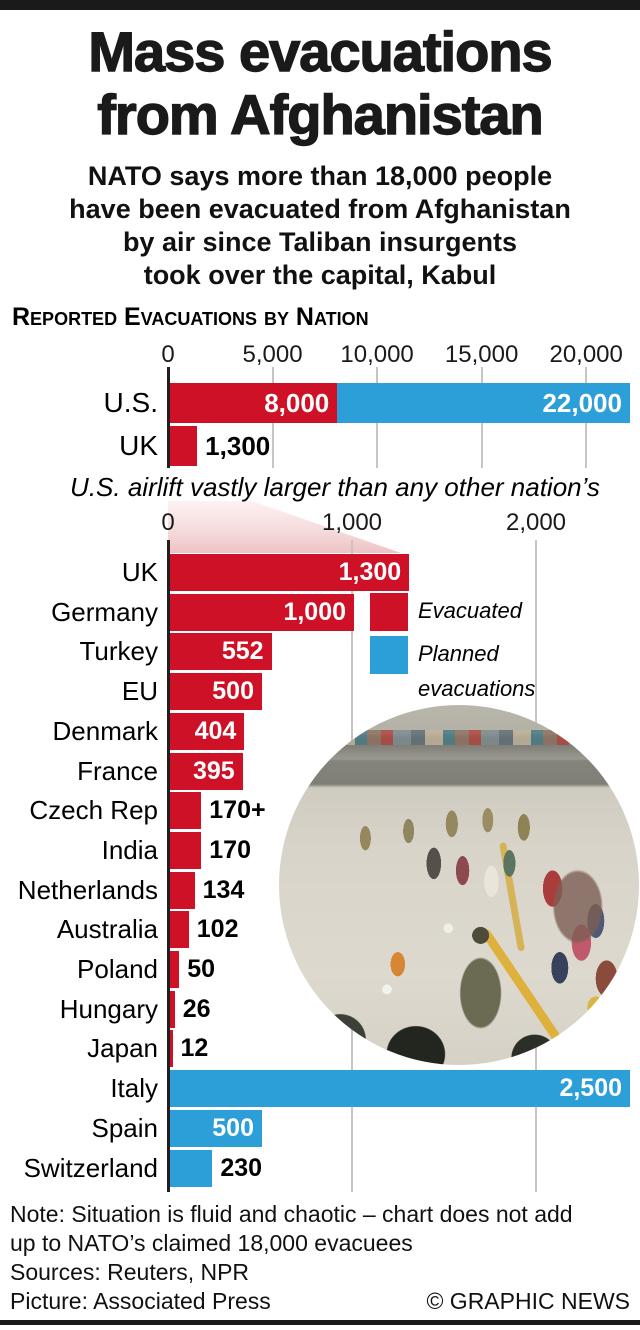  Describe the element at coordinates (320, 209) in the screenshot. I see `subtitle-line: have been evacuated from Afghanistan` at that location.